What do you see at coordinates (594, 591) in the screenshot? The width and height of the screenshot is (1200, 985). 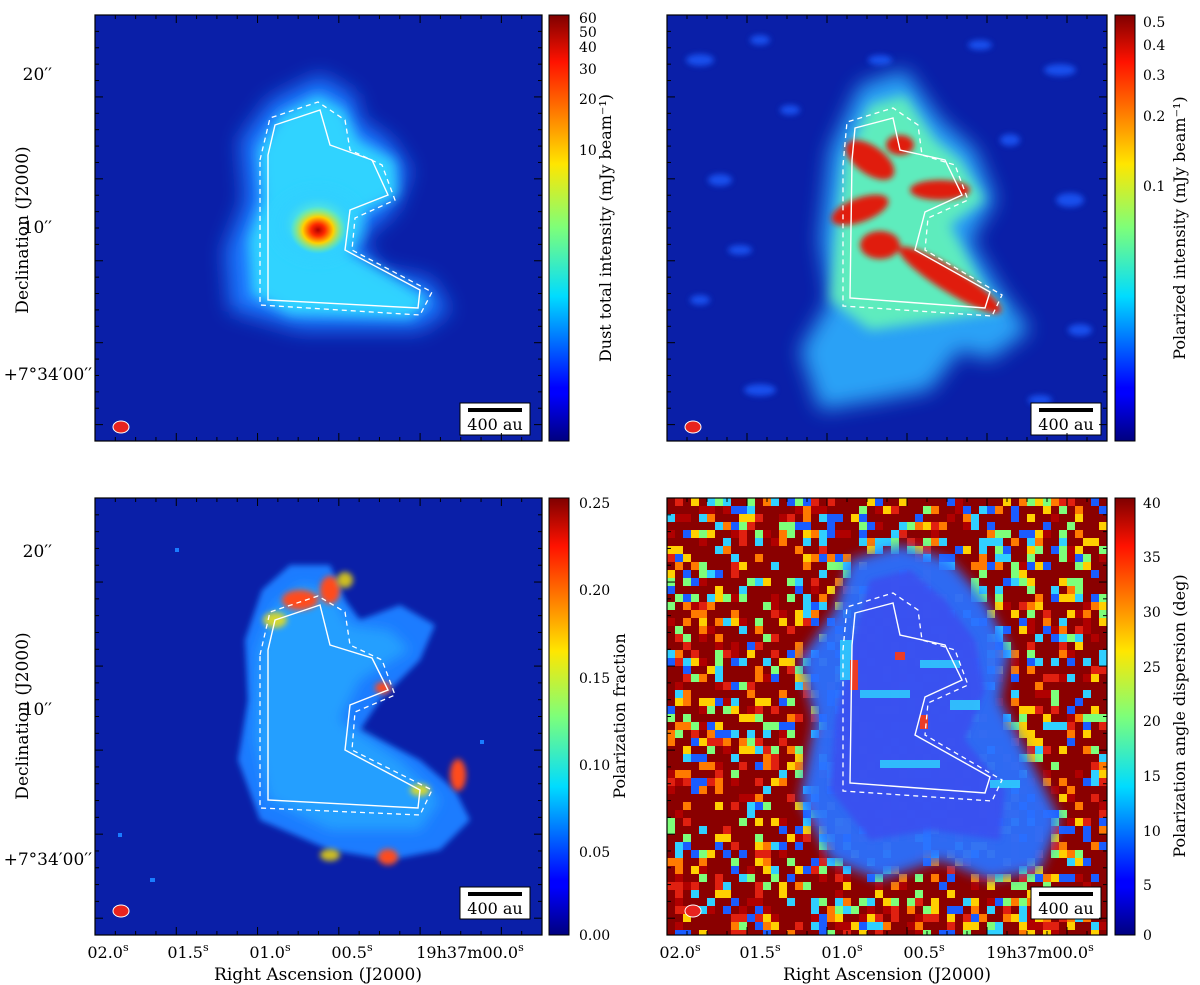 I see `cb3-tick-1: 0.20` at bounding box center [594, 591].